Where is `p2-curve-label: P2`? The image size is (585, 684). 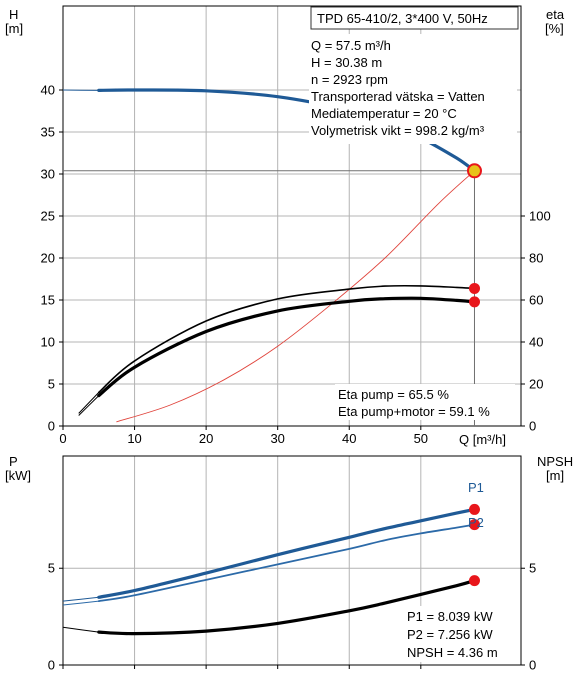 p2-curve-label: P2 is located at coordinates (476, 522).